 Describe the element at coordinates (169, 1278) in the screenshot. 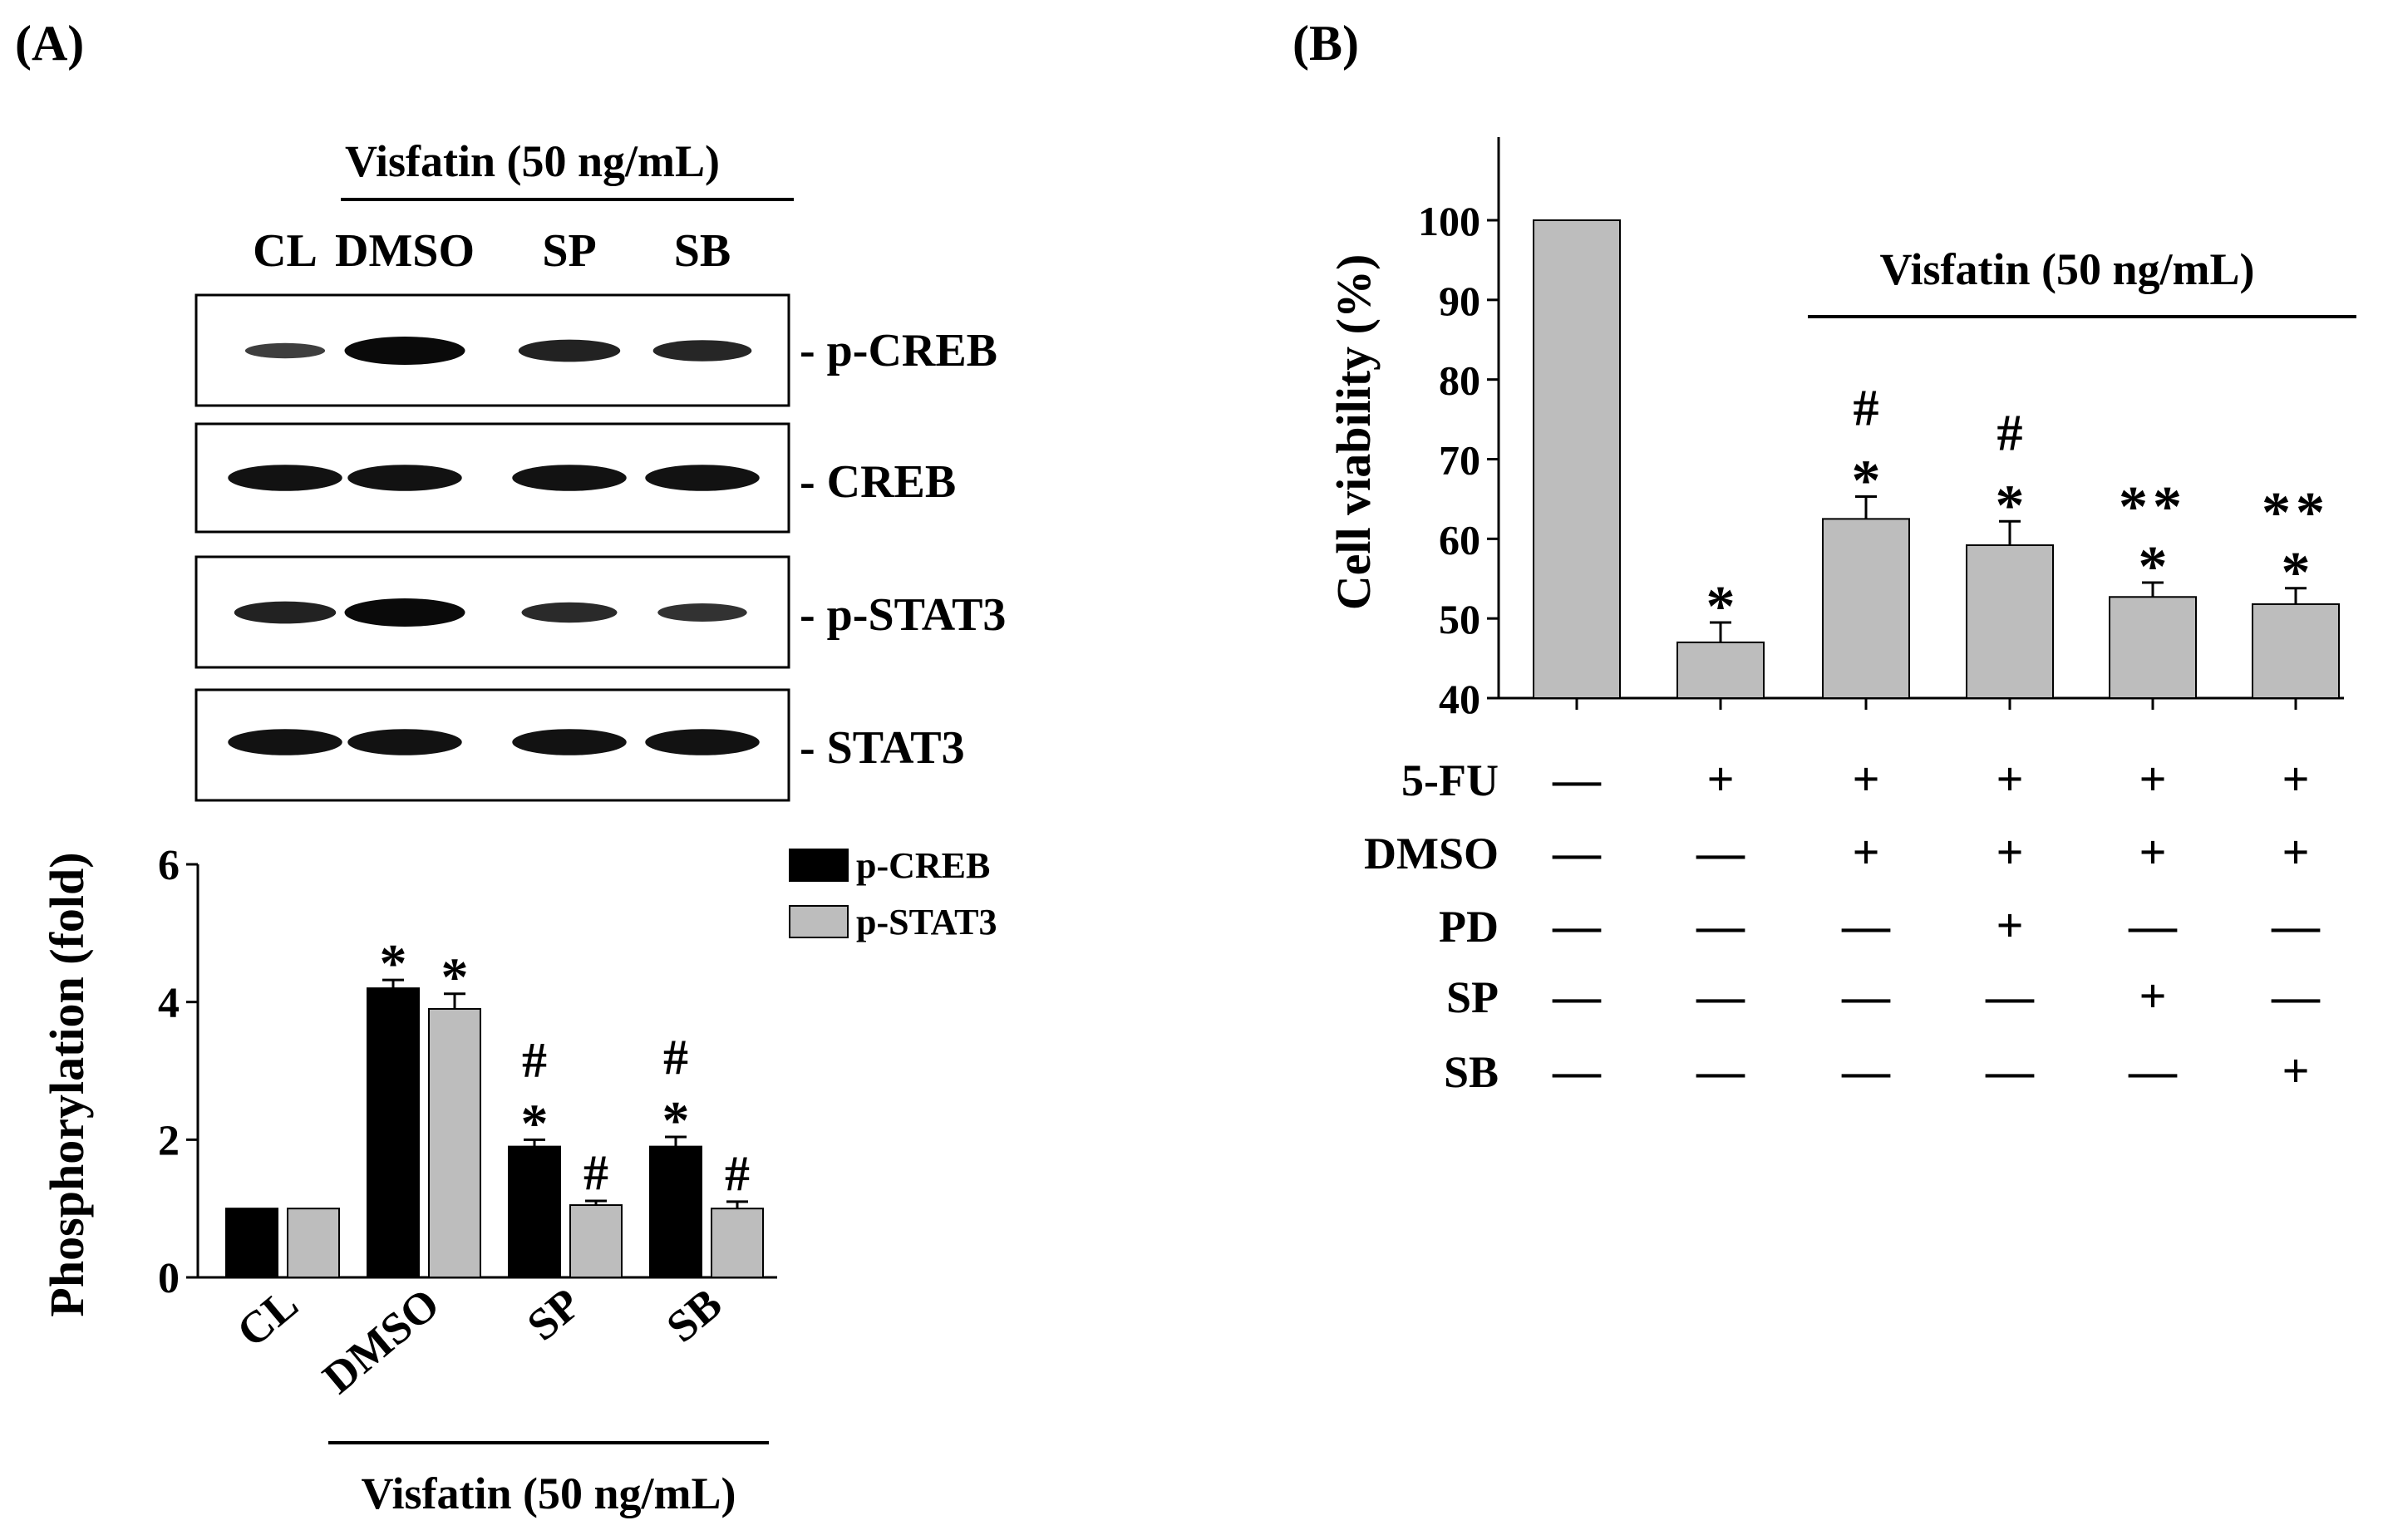

I see `y-tick-label: 0` at that location.